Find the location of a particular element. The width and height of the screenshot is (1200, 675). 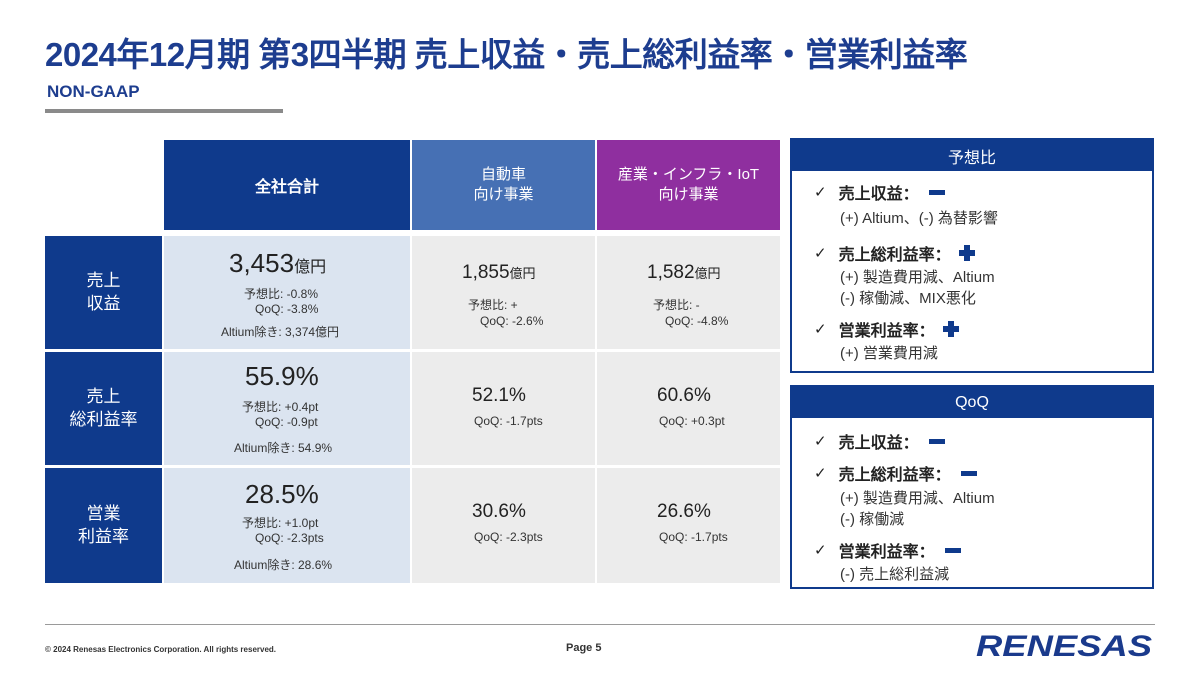

subtitle-underline is located at coordinates (164, 111).